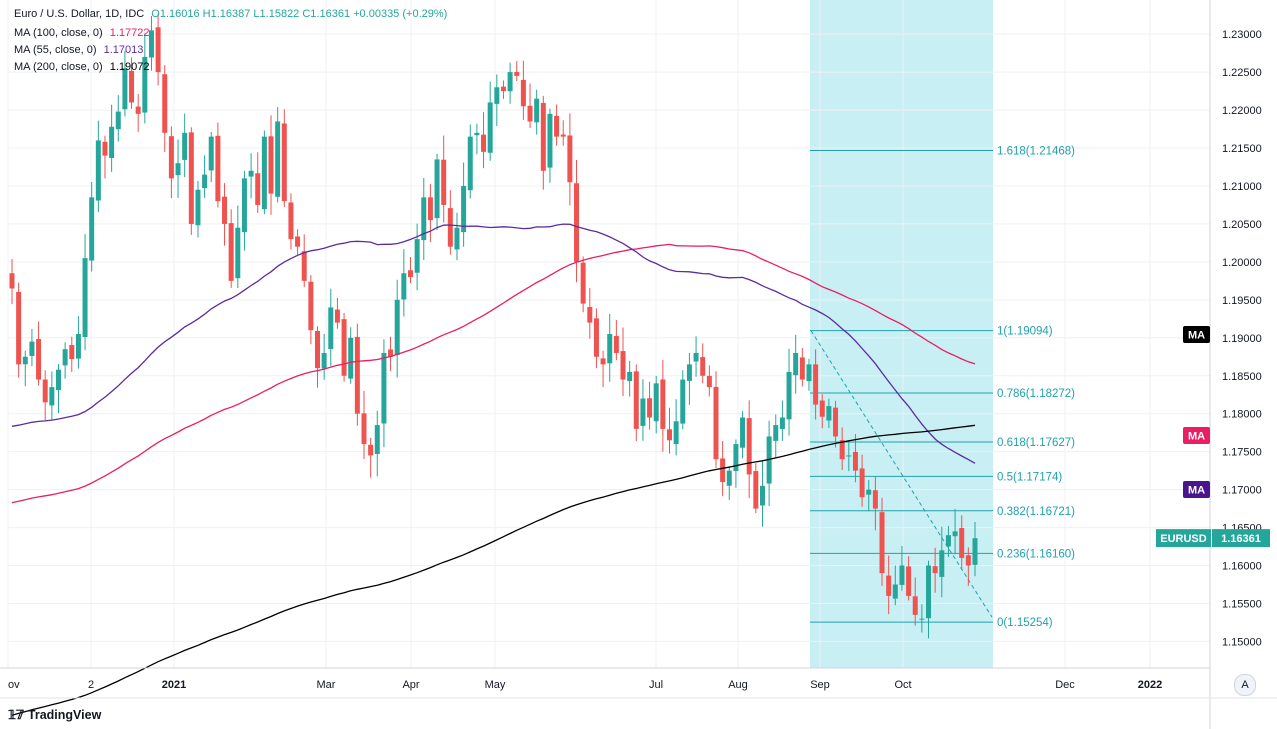  I want to click on fib-level-label: 0.236(1.16160), so click(1036, 554).